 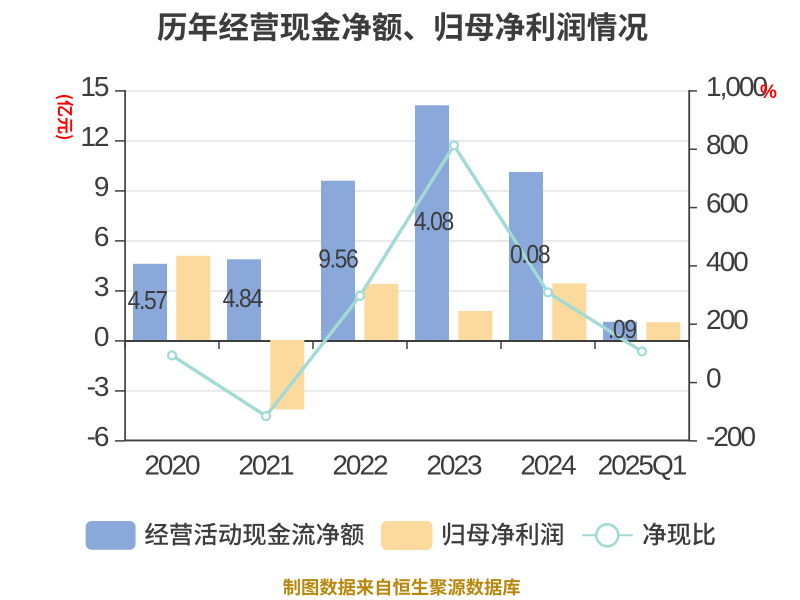 What do you see at coordinates (172, 465) in the screenshot?
I see `svg-text: 2020` at bounding box center [172, 465].